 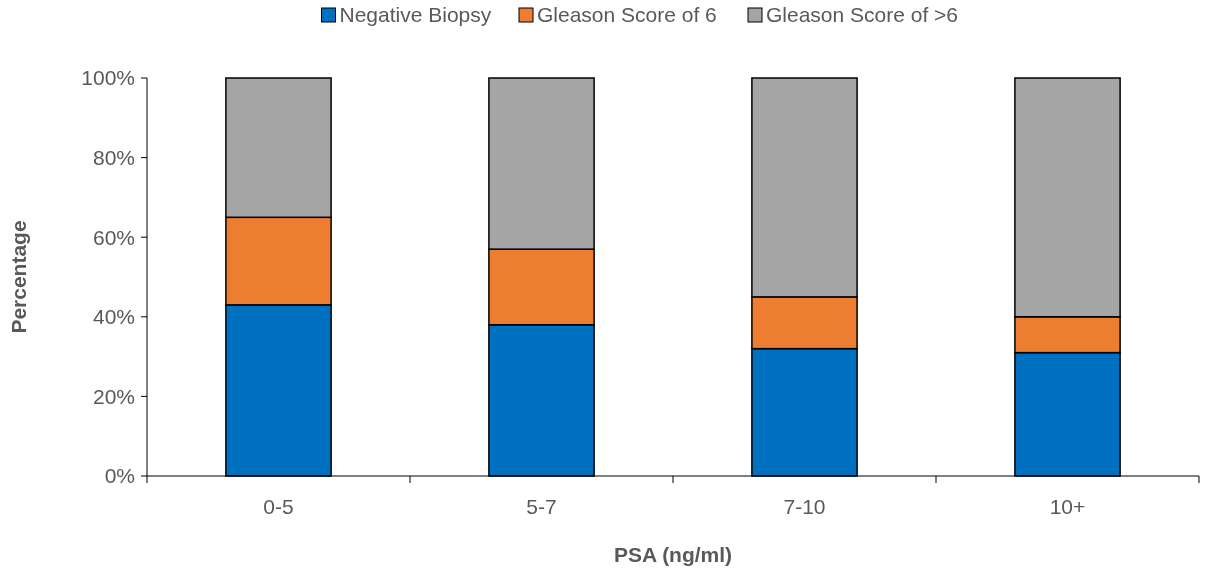 What do you see at coordinates (113, 237) in the screenshot?
I see `y-tick-label: 60%` at bounding box center [113, 237].